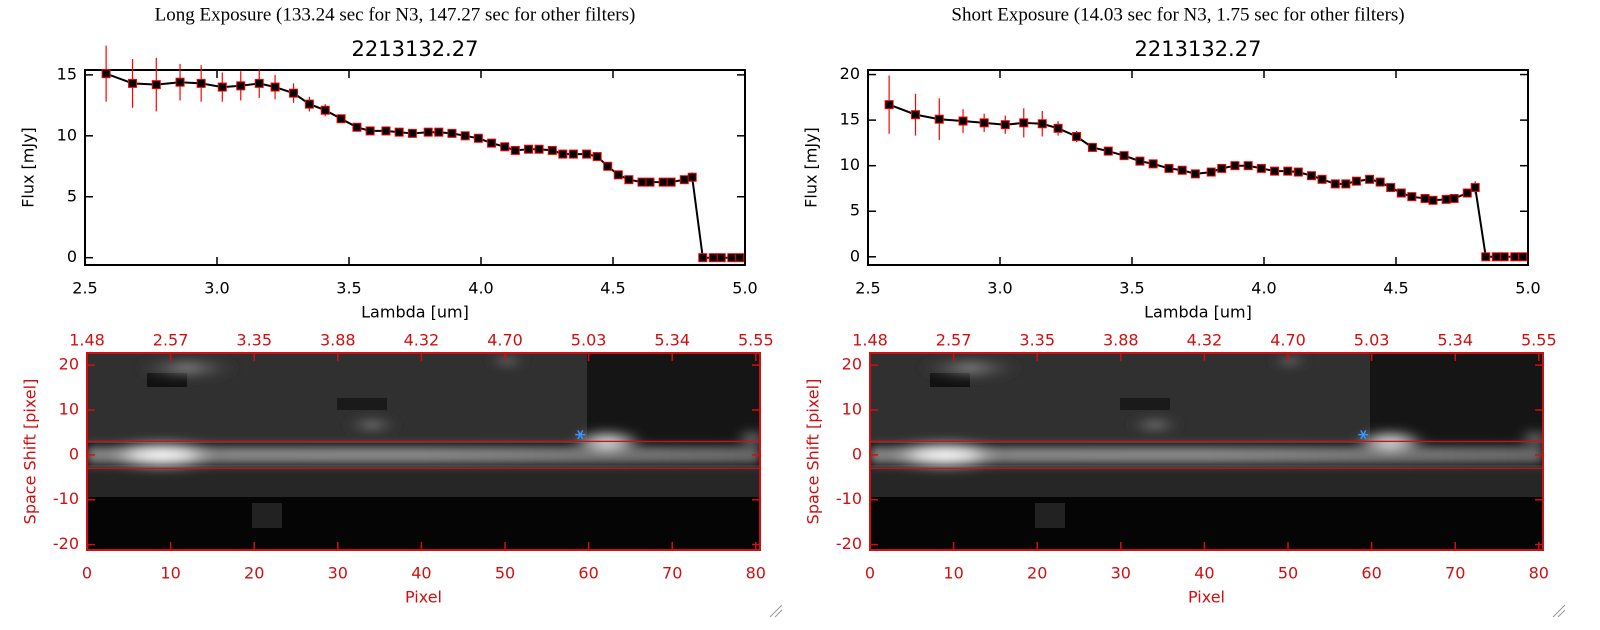  I want to click on x2-tick-label: 5.34, so click(1455, 340).